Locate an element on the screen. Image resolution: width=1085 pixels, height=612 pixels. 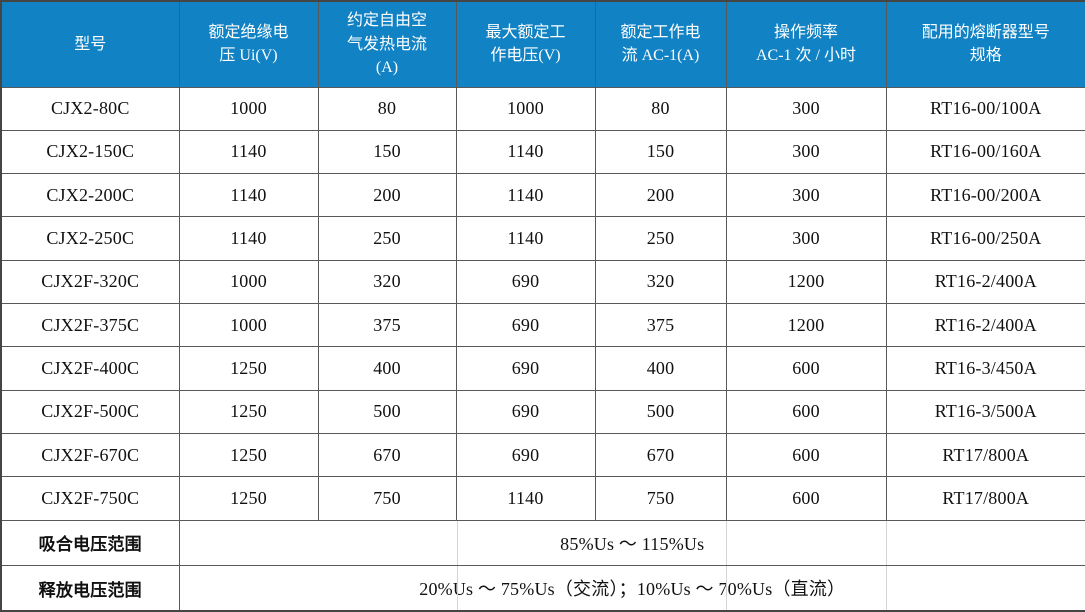
table-row: CJX2F-400C 1250 400 690 400 600 RT16-3/450A is located at coordinates (542, 368).